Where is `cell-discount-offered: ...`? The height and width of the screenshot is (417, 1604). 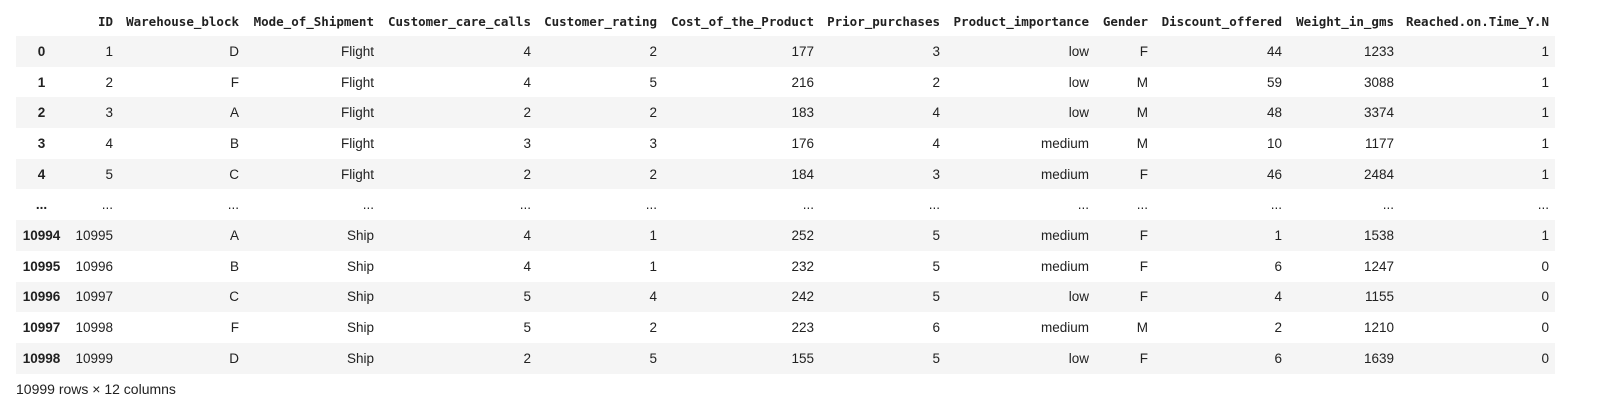 cell-discount-offered: ... is located at coordinates (1276, 205).